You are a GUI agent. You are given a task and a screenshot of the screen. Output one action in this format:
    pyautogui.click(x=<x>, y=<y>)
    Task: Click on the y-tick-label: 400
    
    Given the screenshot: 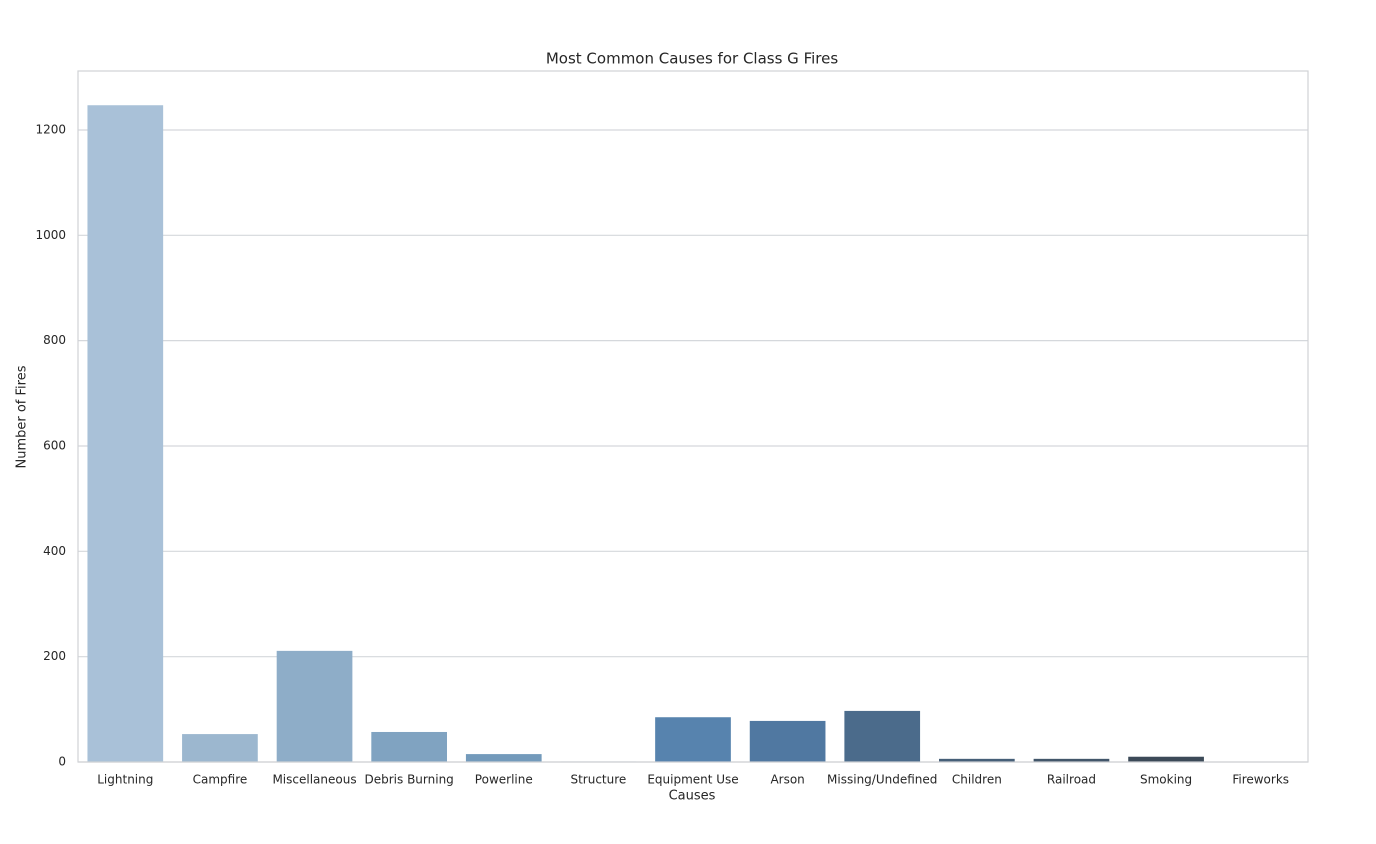 What is the action you would take?
    pyautogui.click(x=54, y=551)
    